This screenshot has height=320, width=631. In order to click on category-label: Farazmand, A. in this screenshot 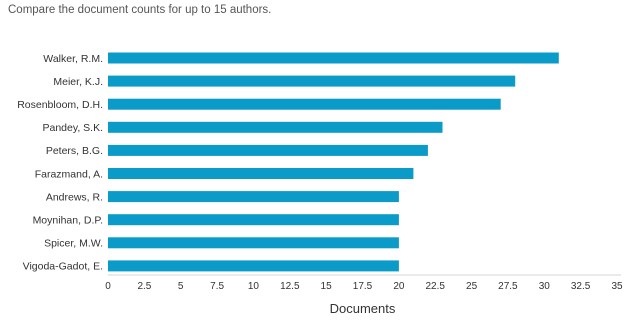, I will do `click(69, 174)`.